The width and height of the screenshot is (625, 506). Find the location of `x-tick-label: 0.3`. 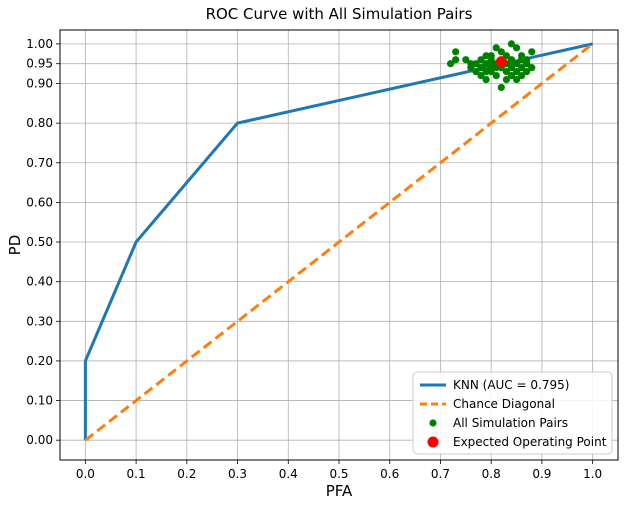

x-tick-label: 0.3 is located at coordinates (237, 474).